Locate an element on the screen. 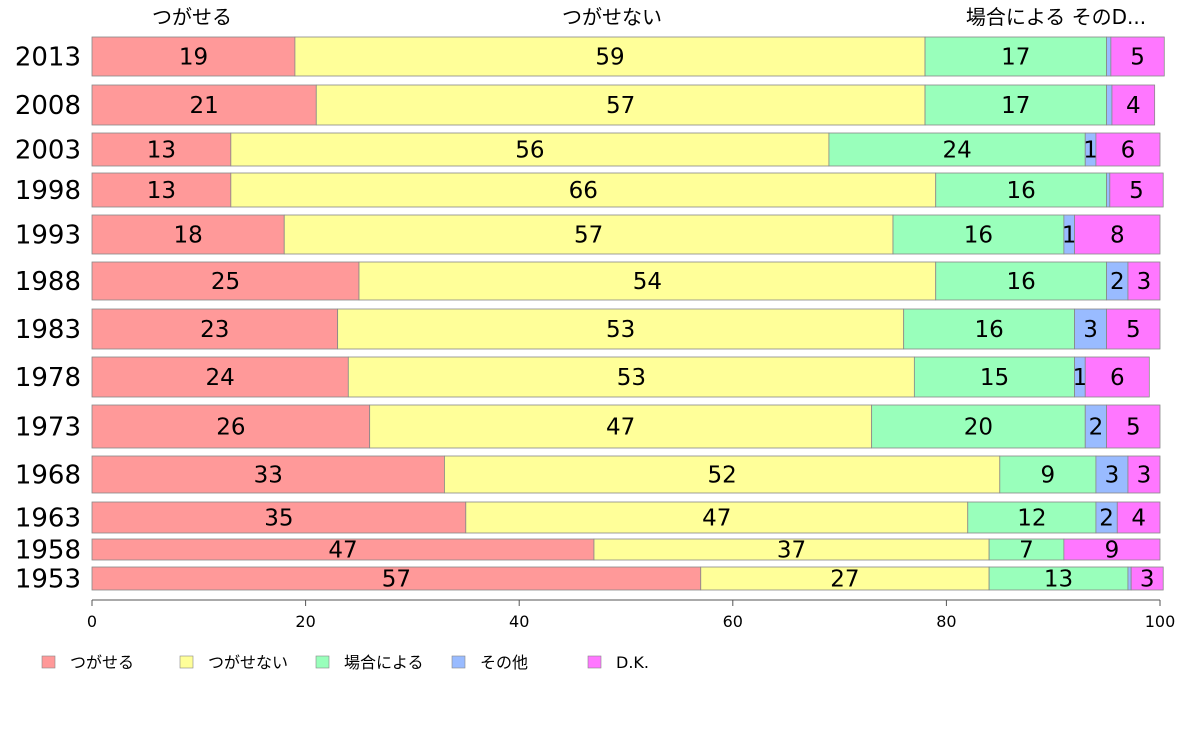  year-axis-label: 2008 is located at coordinates (48, 106).